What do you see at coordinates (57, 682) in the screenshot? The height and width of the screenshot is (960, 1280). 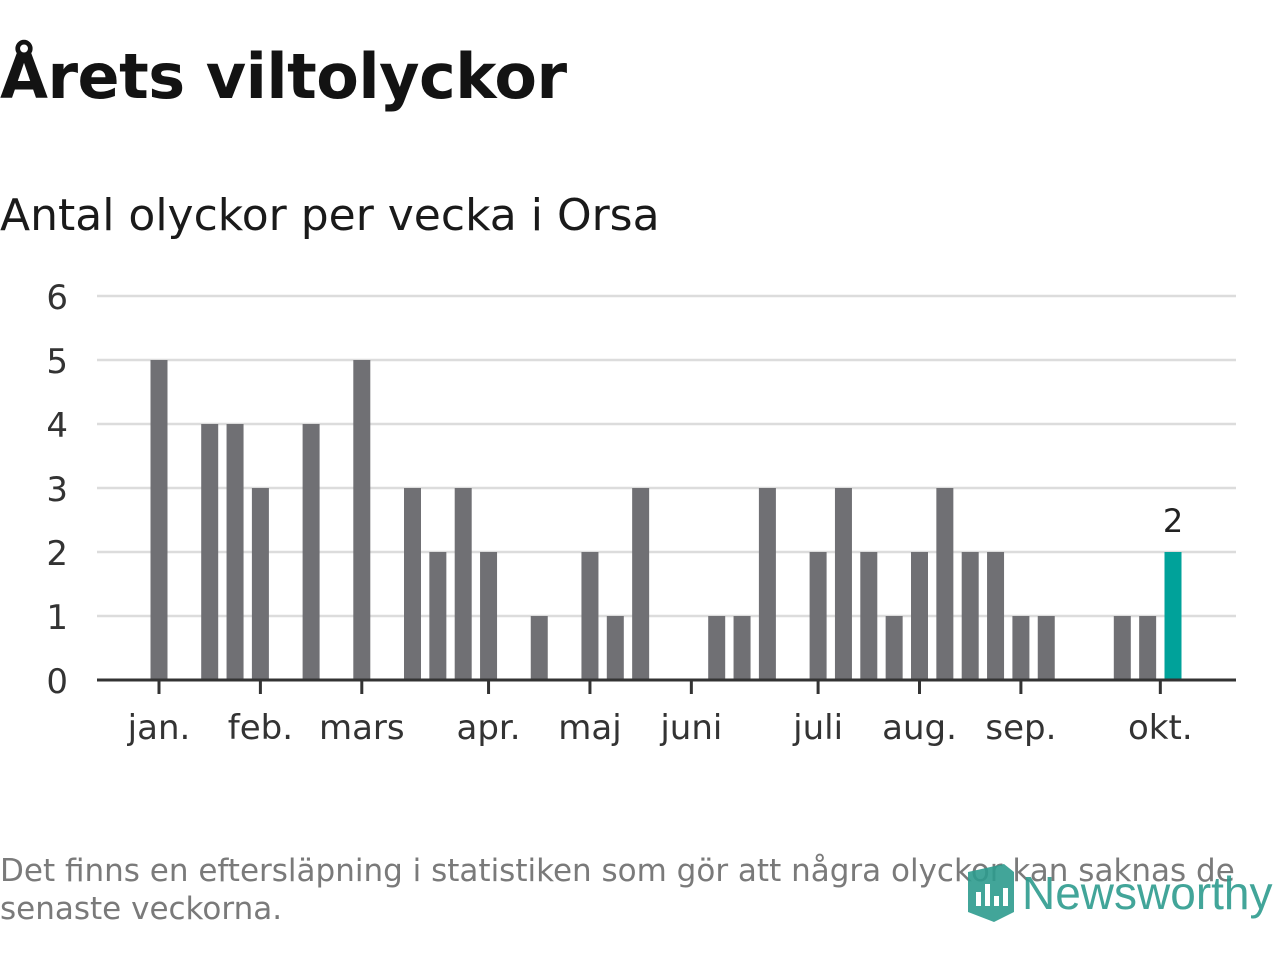 I see `y-tick-label: 0` at bounding box center [57, 682].